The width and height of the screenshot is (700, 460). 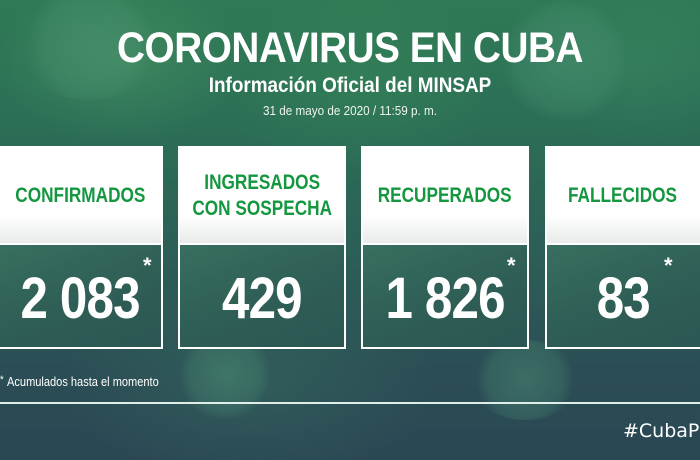 I want to click on stat-card-recuperados: RECUPERADOS 1 826 *, so click(x=445, y=247).